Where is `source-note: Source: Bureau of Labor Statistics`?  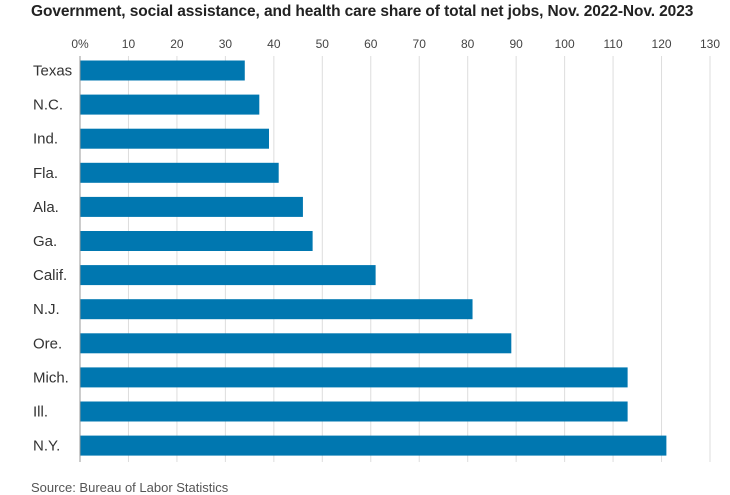
source-note: Source: Bureau of Labor Statistics is located at coordinates (130, 487).